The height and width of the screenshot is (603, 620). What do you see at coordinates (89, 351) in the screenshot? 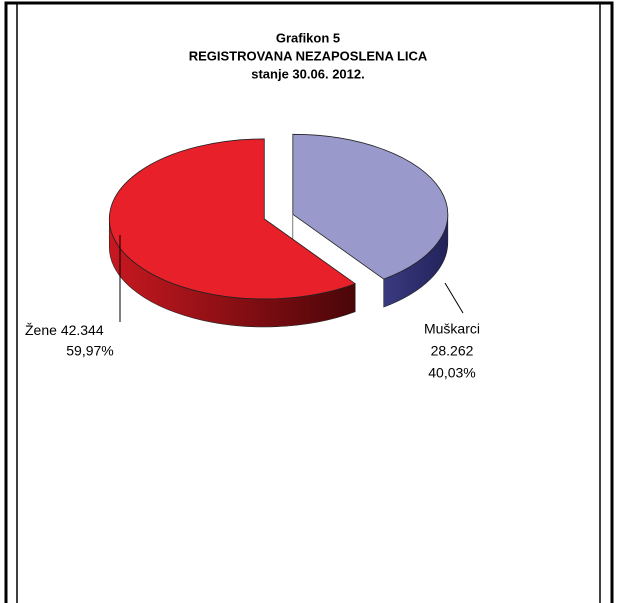
I see `percent-label: 59,97%` at bounding box center [89, 351].